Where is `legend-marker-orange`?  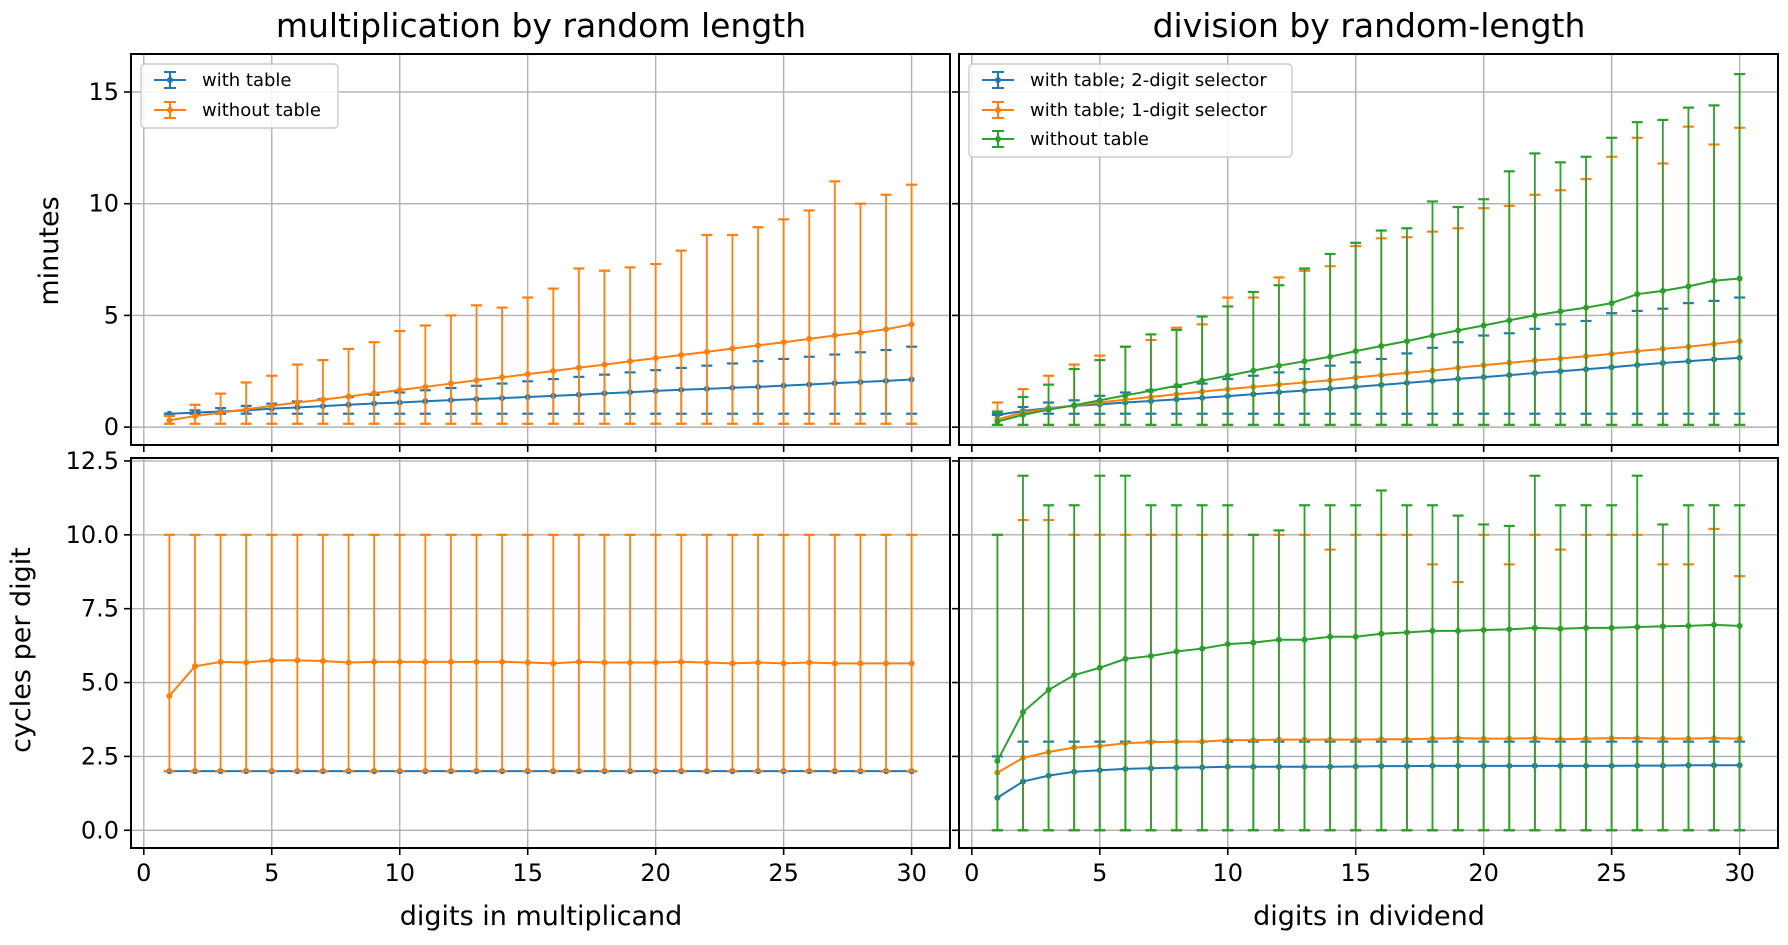 legend-marker-orange is located at coordinates (998, 110).